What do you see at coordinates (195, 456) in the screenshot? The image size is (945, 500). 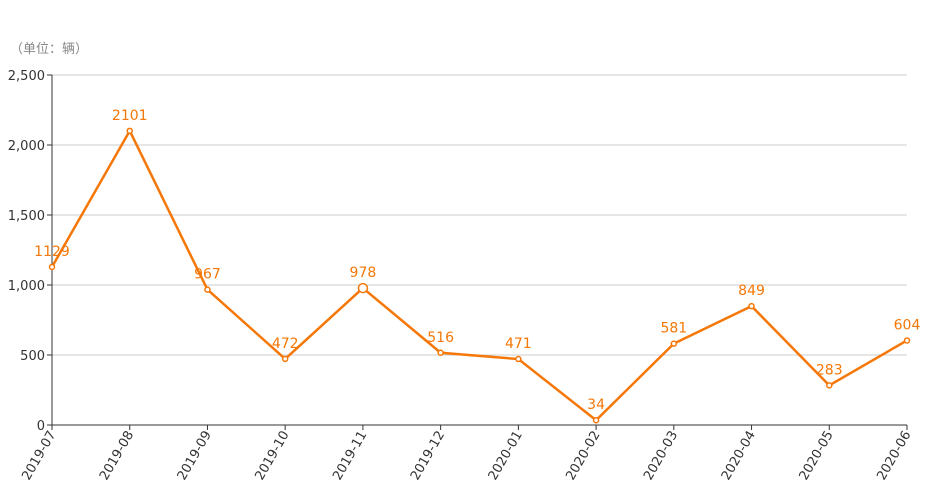 I see `x-tick-label: 2019-09` at bounding box center [195, 456].